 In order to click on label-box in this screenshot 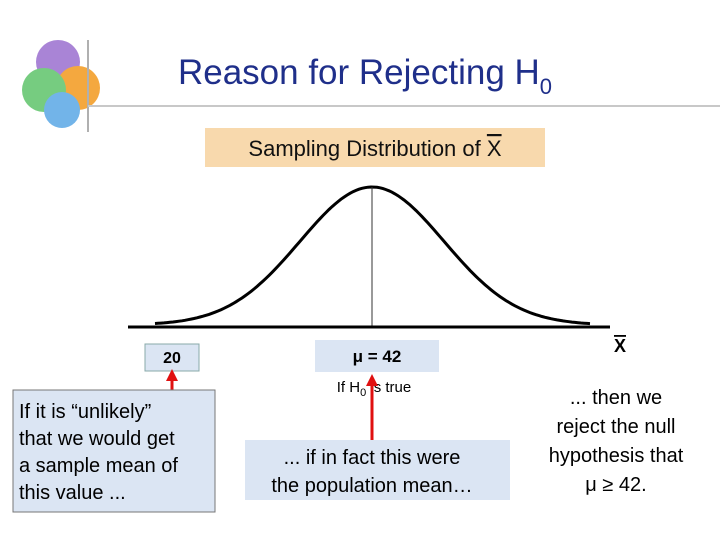, I will do `click(375, 147)`.